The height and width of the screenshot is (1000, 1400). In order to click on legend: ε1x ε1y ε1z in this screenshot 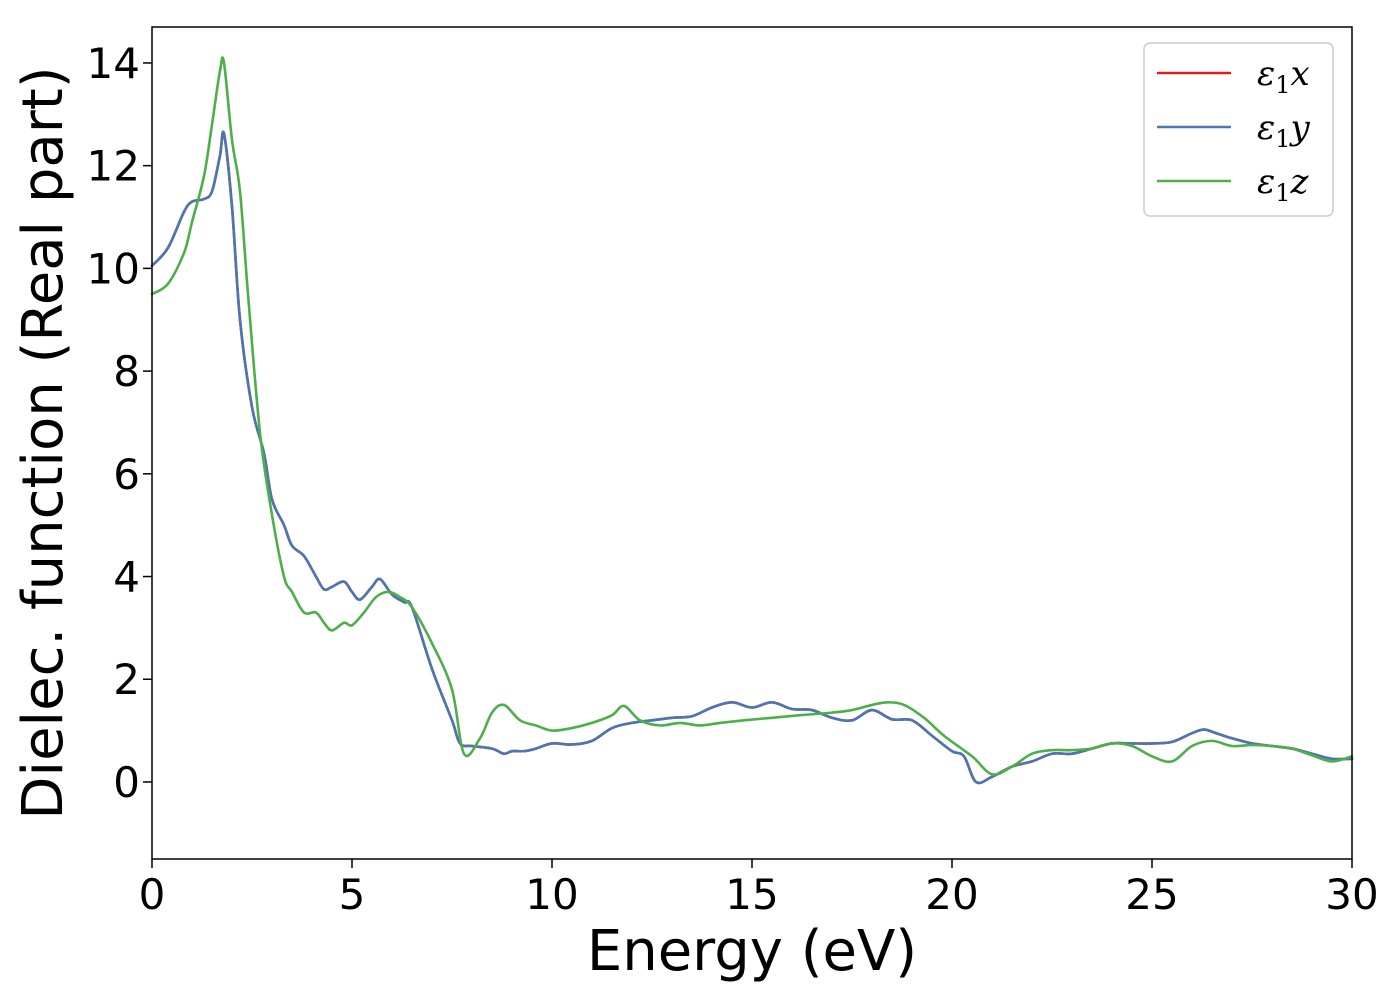, I will do `click(1238, 129)`.